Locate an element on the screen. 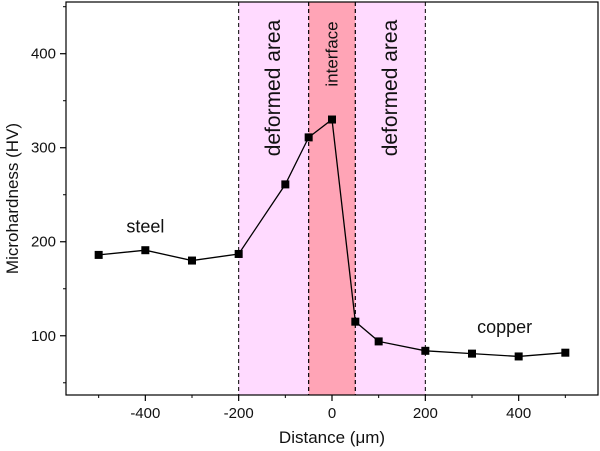  copper-label: copper is located at coordinates (504, 327).